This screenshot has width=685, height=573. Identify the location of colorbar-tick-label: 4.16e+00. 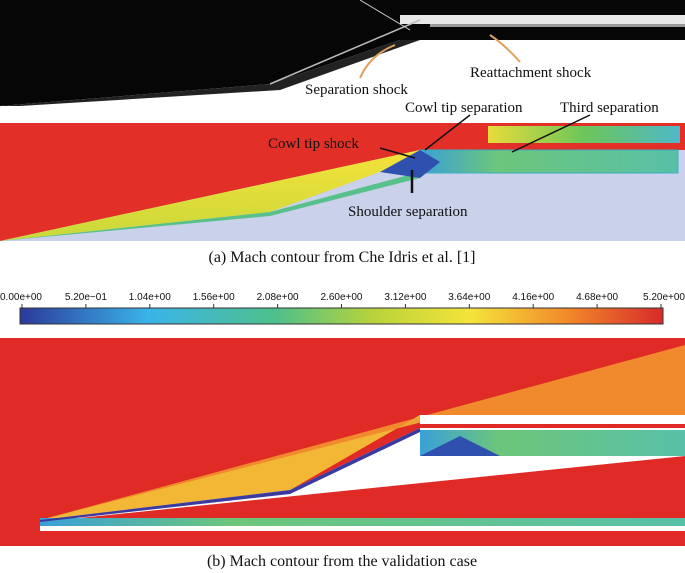
(533, 297).